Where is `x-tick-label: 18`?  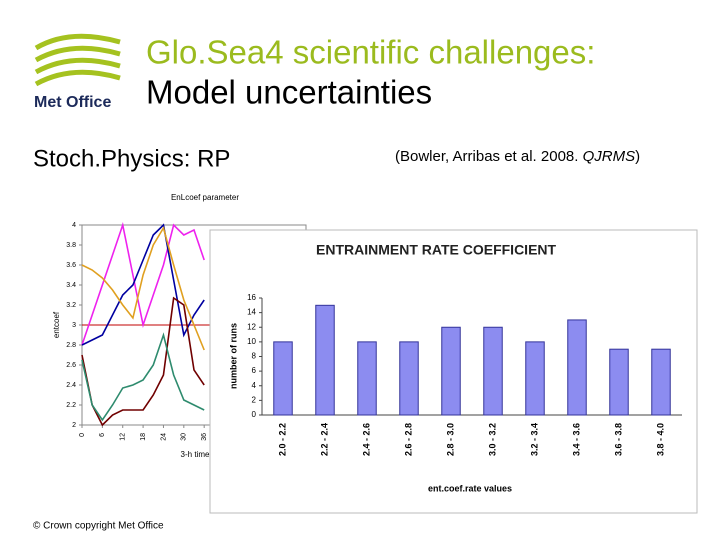
x-tick-label: 18 is located at coordinates (143, 437).